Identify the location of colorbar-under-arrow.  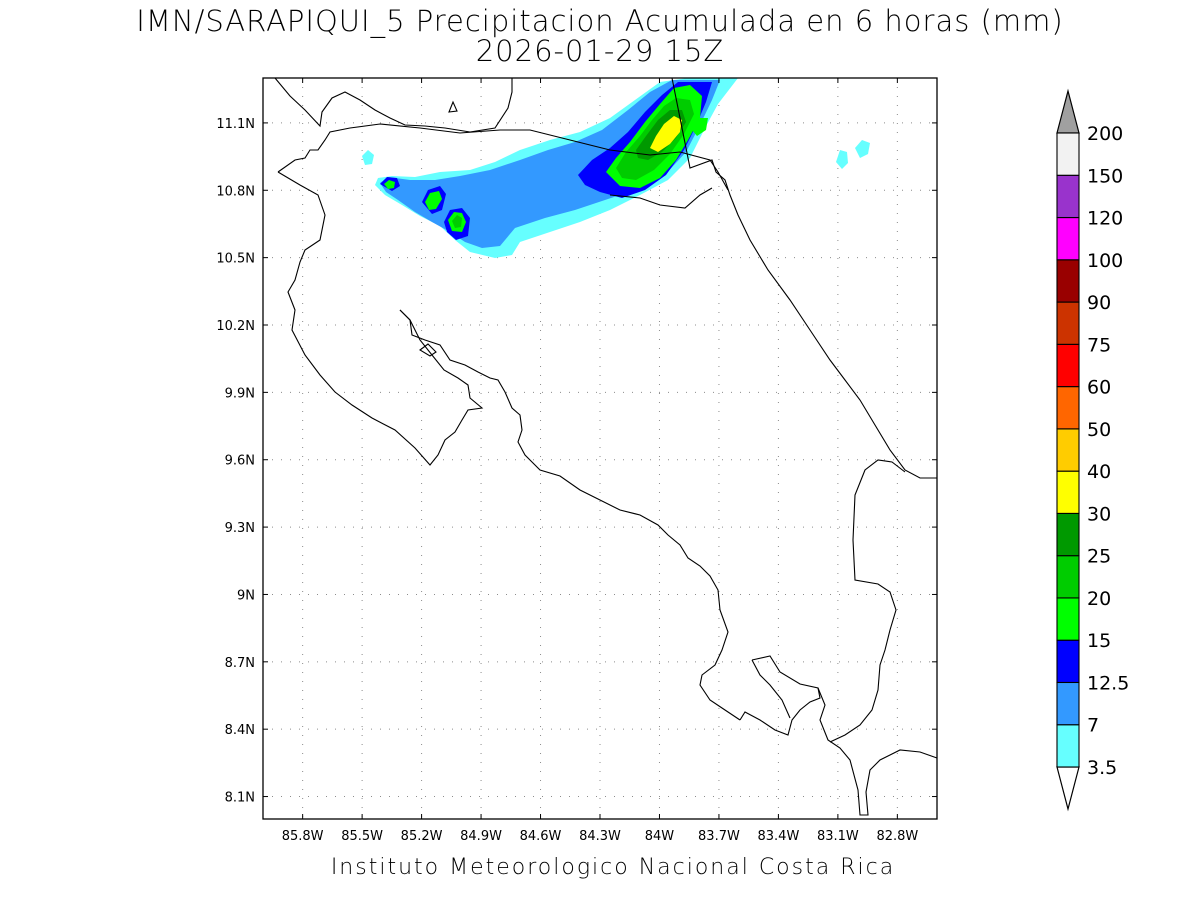
(1068, 789).